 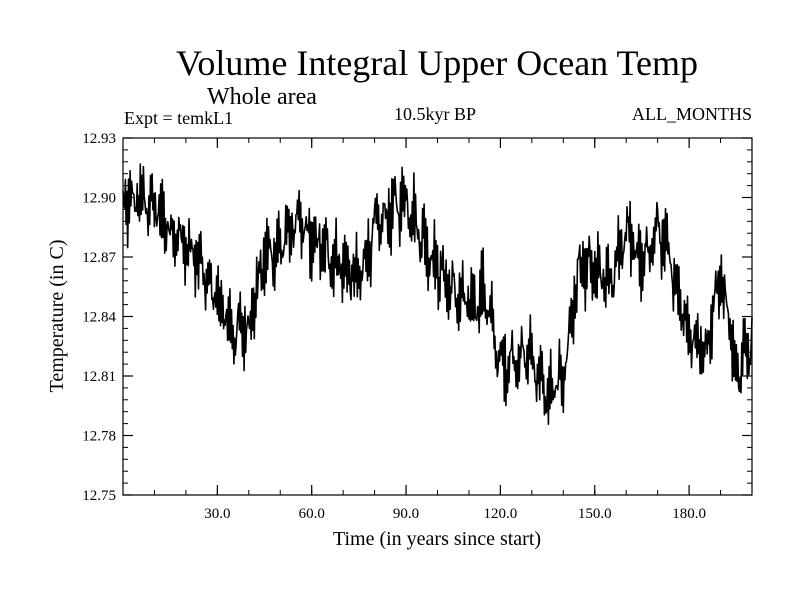 I want to click on y-tick-label: 12.90, so click(x=99, y=199).